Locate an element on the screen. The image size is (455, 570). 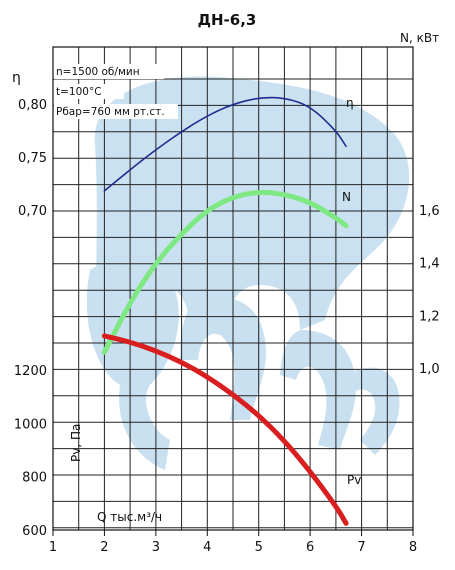
series-label-pv: Pv is located at coordinates (354, 480).